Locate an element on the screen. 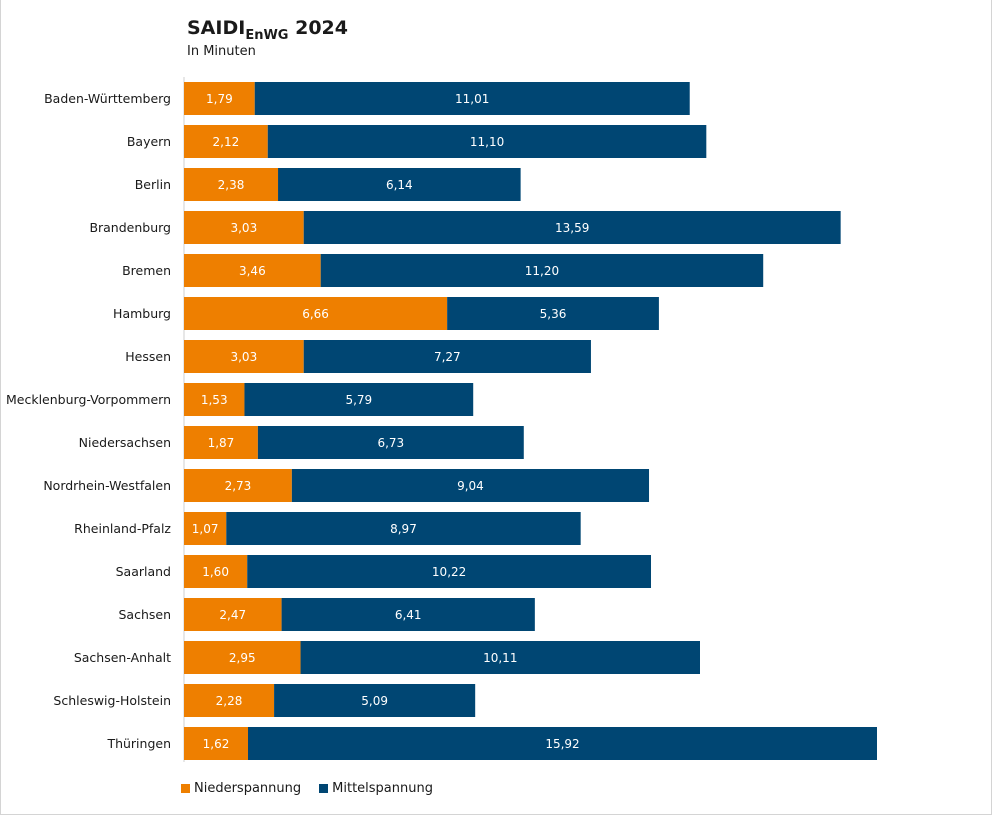  bar-mittelspannung-hessen is located at coordinates (447, 356).